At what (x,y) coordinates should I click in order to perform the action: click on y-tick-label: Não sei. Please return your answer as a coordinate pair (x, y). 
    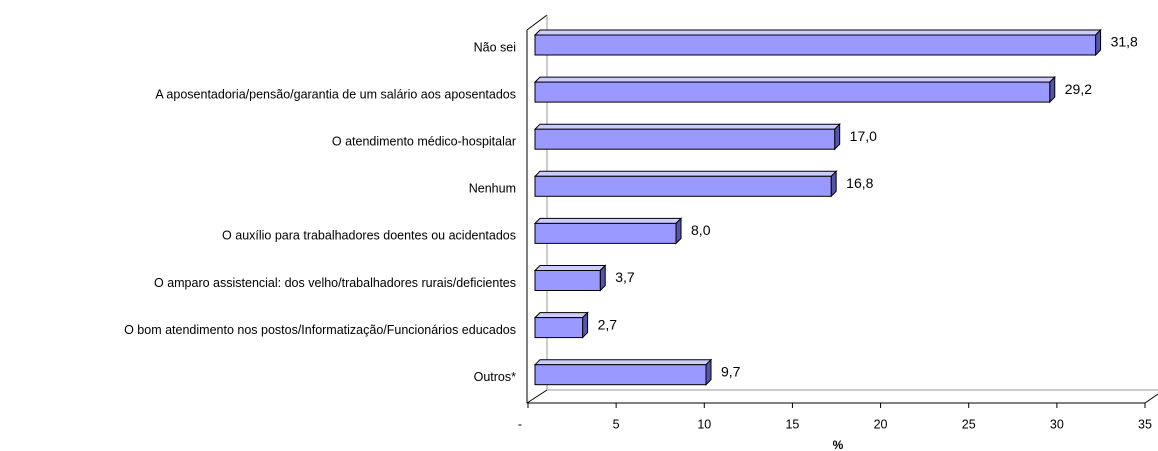
    Looking at the image, I should click on (495, 47).